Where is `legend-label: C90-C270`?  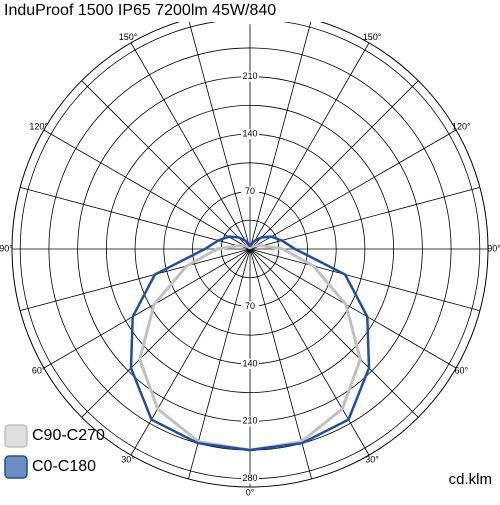
legend-label: C90-C270 is located at coordinates (68, 435).